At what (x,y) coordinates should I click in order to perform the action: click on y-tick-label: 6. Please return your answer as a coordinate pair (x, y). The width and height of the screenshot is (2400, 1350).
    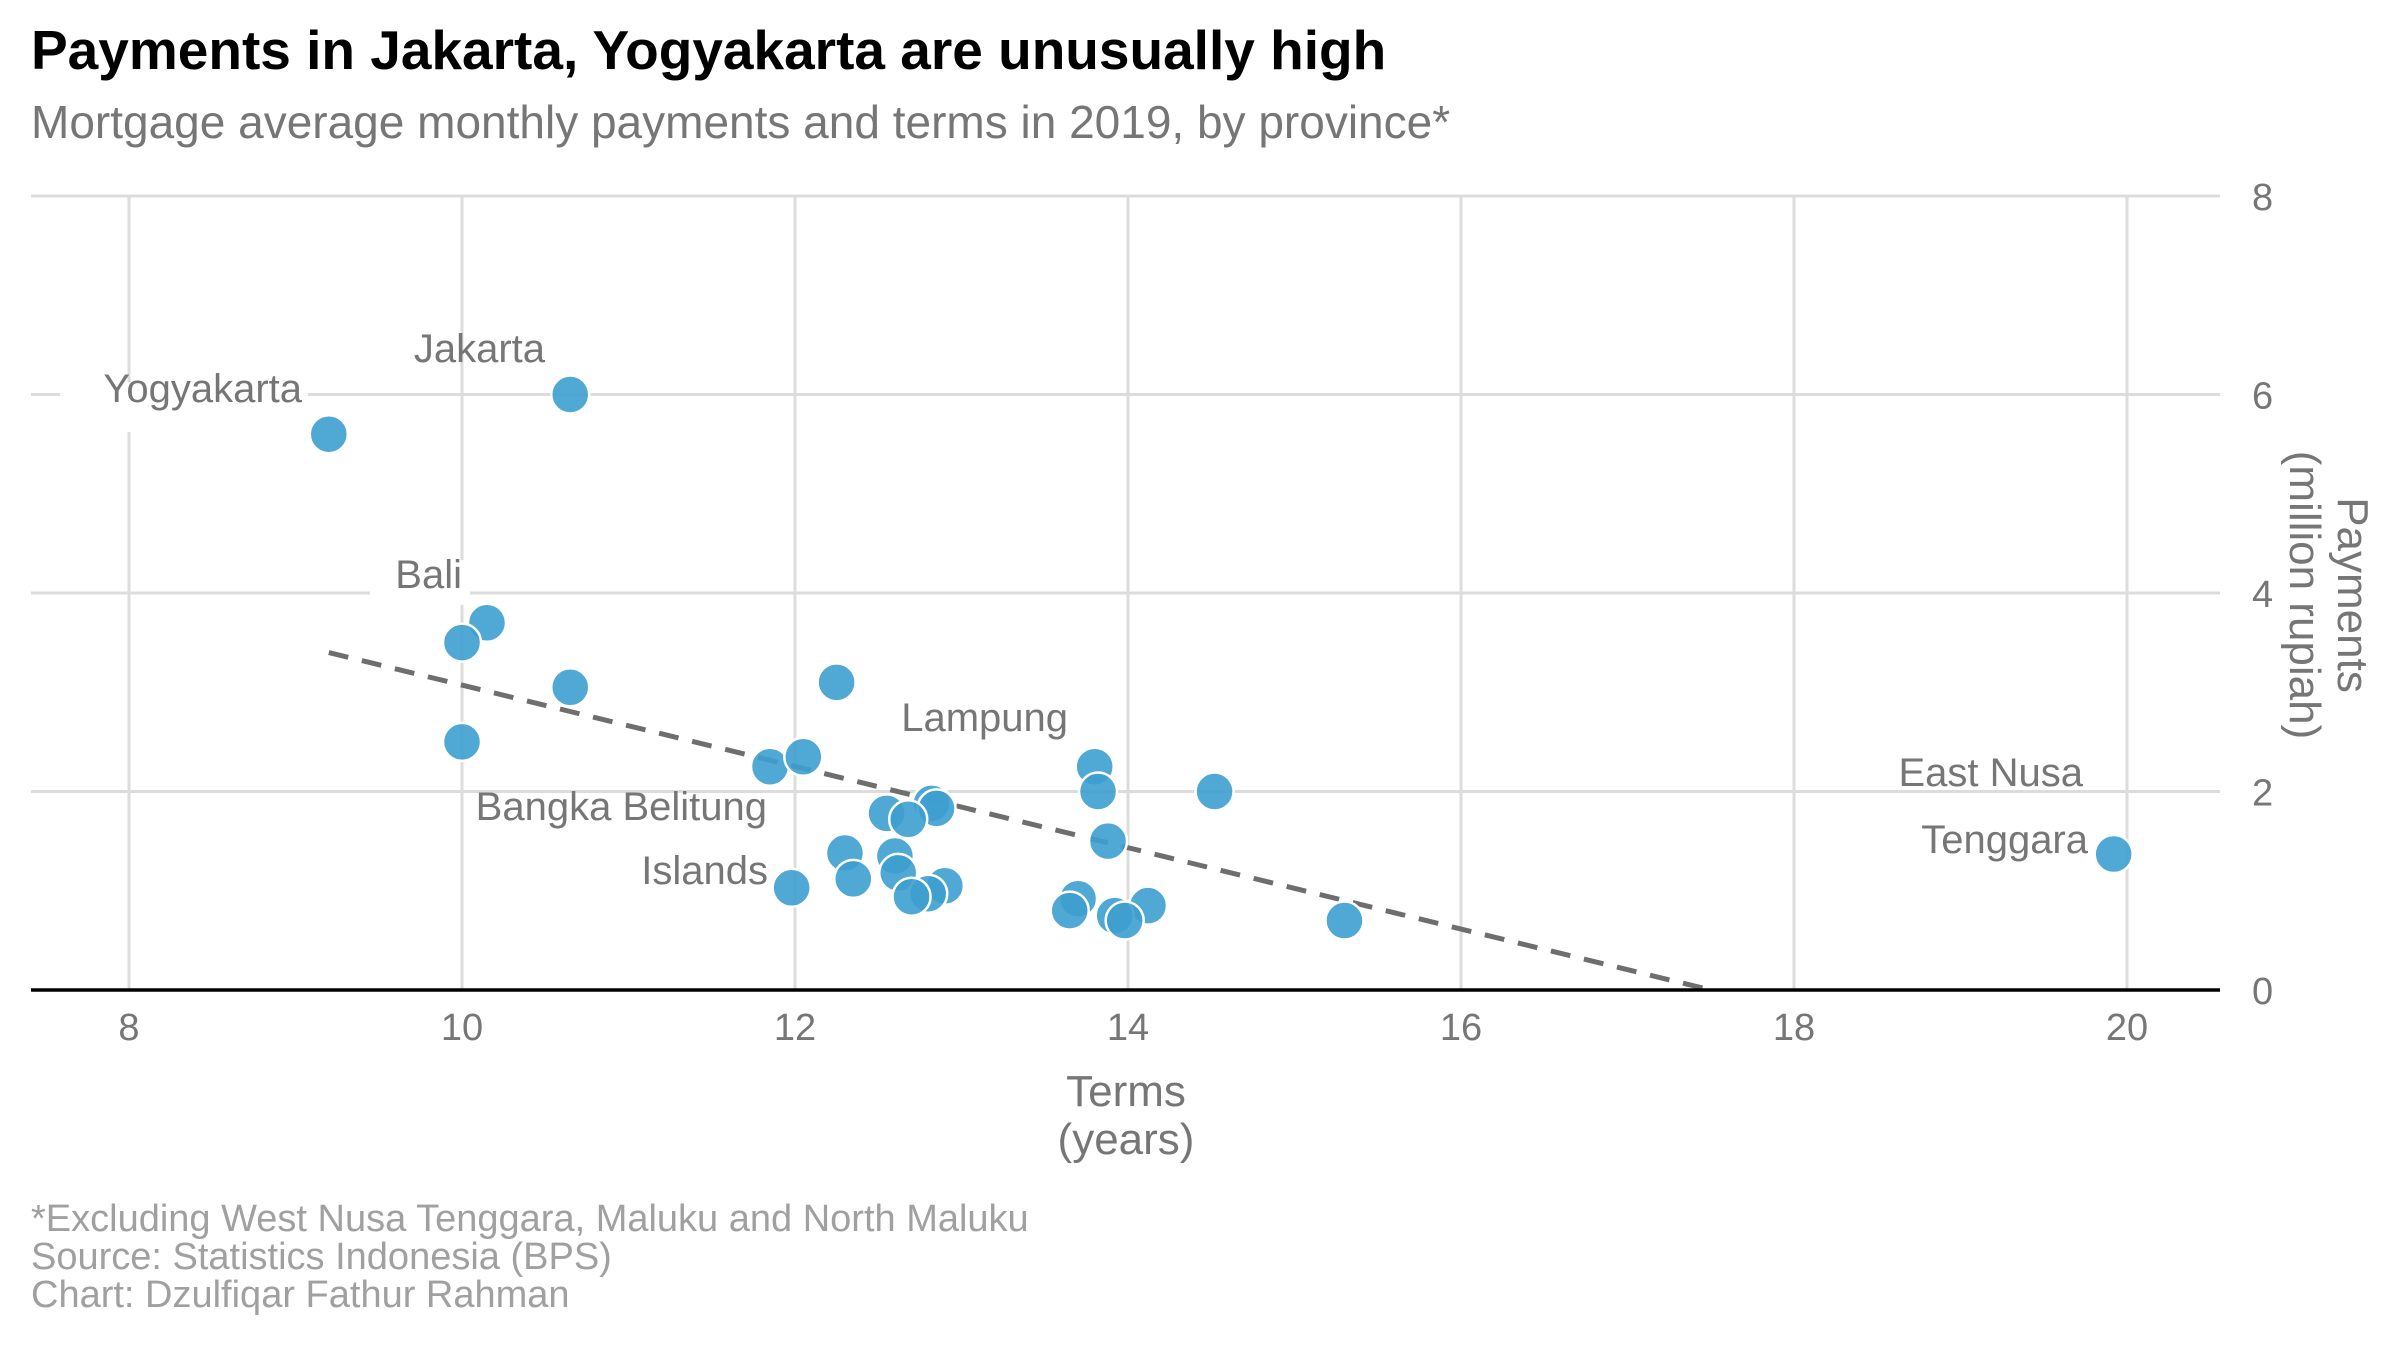
    Looking at the image, I should click on (2262, 397).